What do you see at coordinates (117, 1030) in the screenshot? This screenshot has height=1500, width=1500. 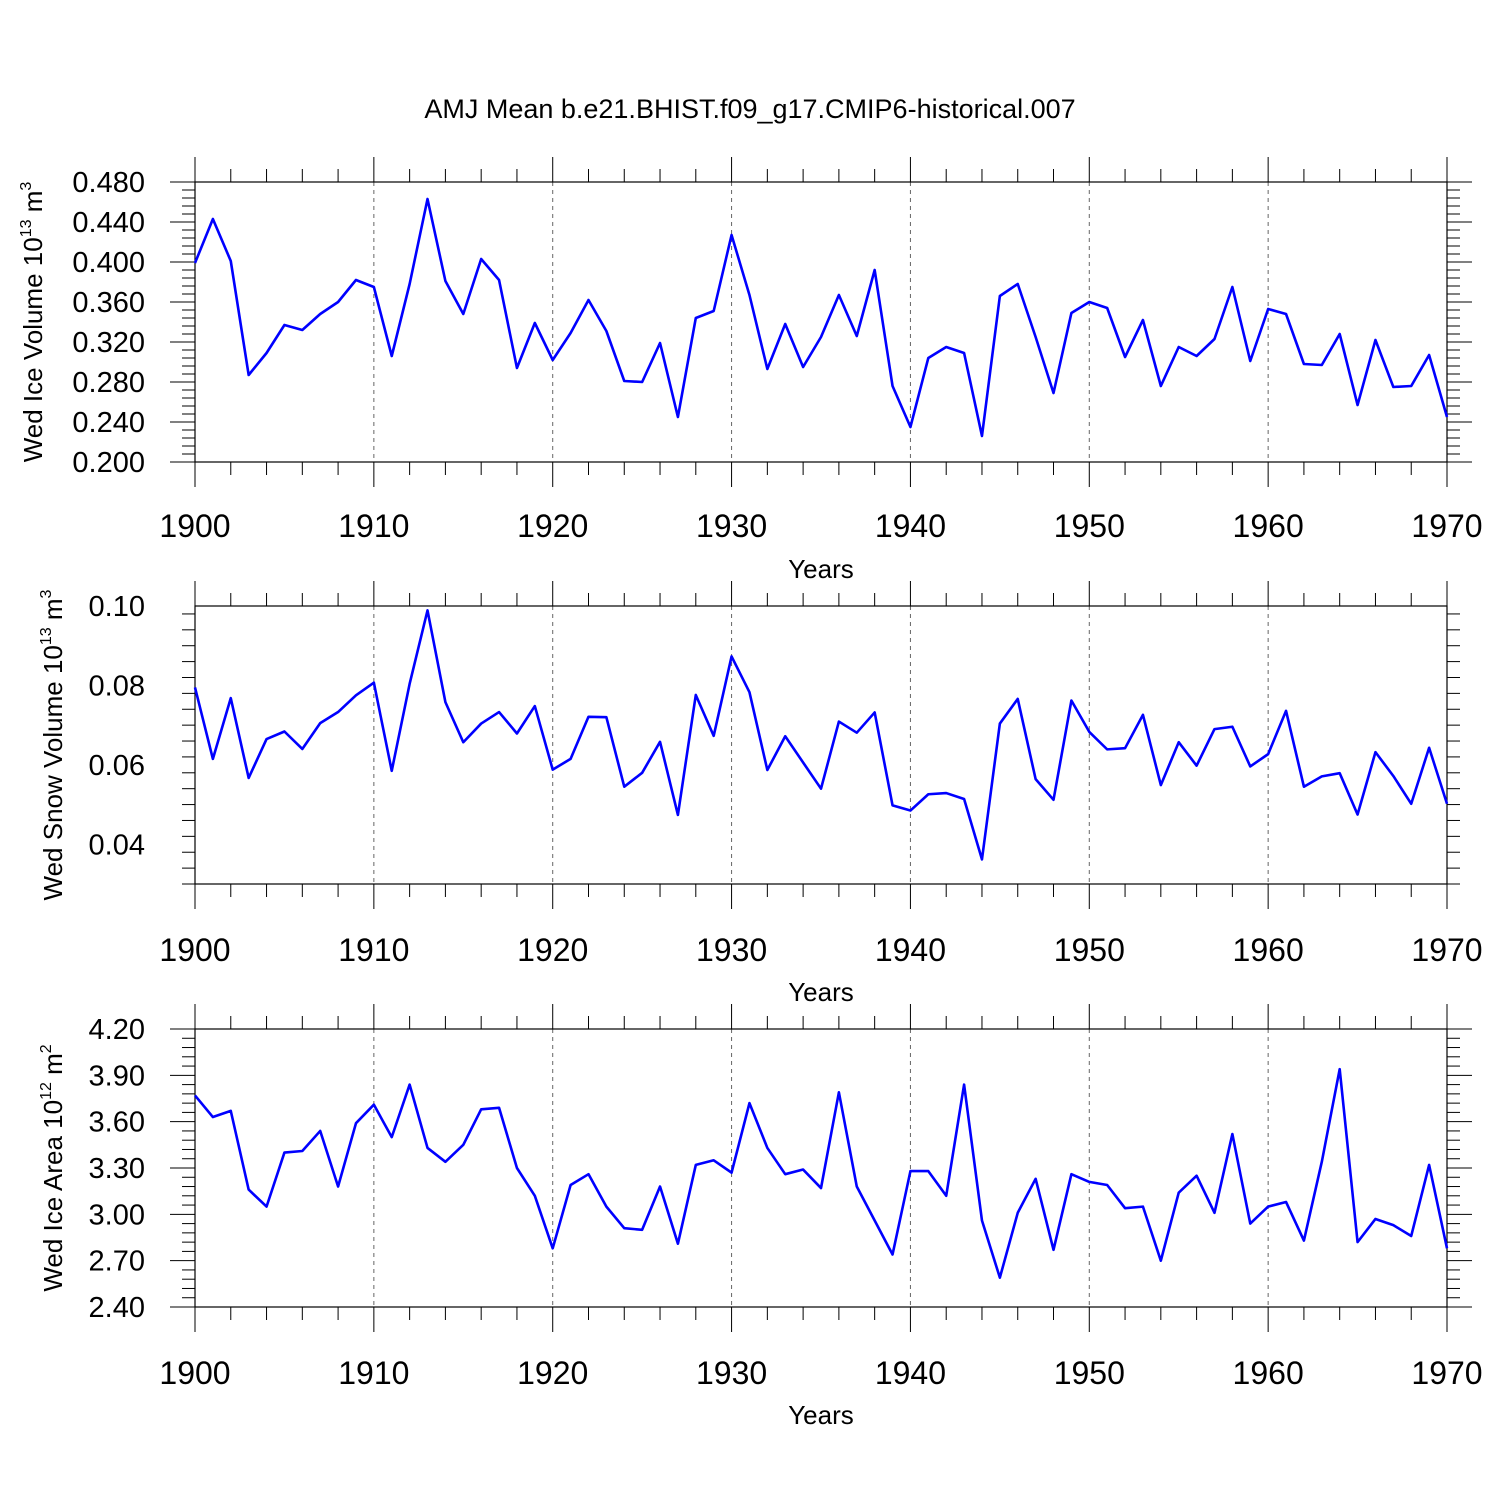 I see `y-tick-label: 4.20` at bounding box center [117, 1030].